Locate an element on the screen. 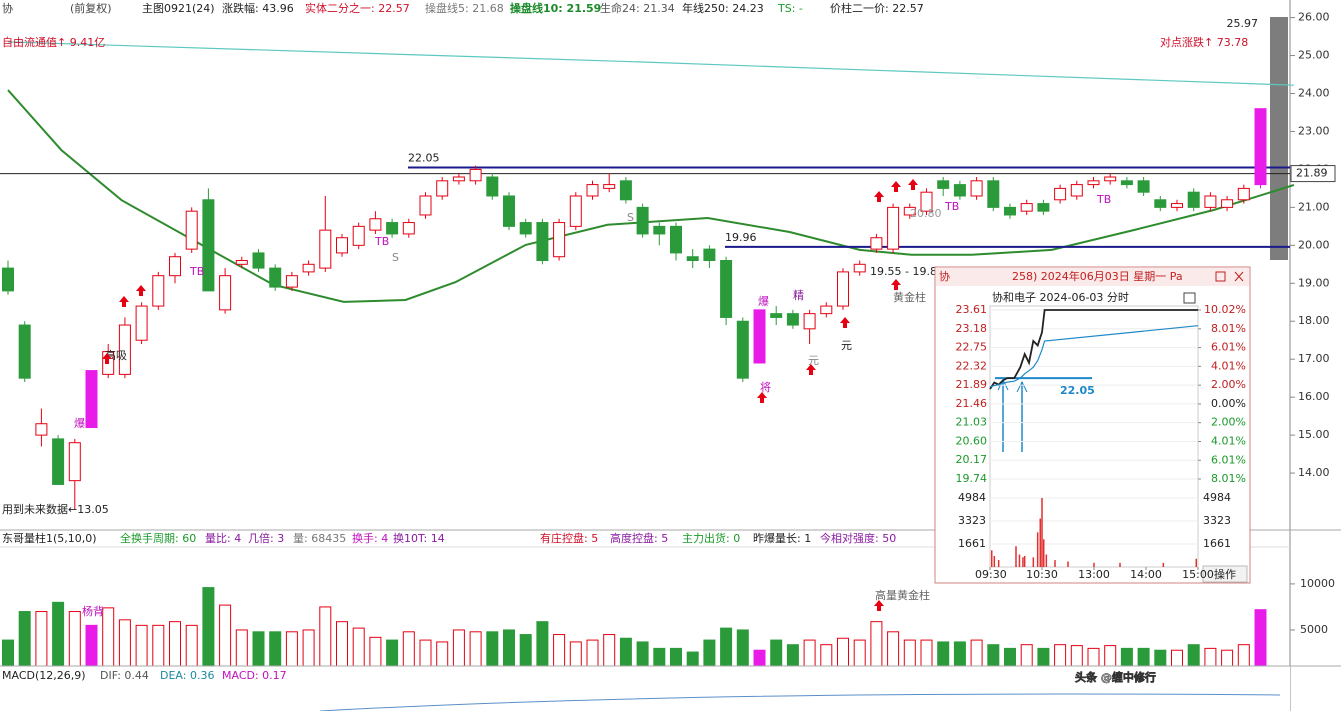 The image size is (1341, 711). y-tick-label: 20.00 is located at coordinates (1314, 244).